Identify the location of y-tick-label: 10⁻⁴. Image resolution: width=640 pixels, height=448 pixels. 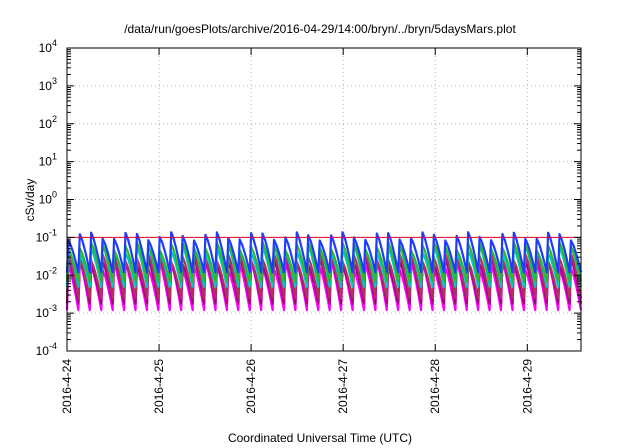
(46, 349).